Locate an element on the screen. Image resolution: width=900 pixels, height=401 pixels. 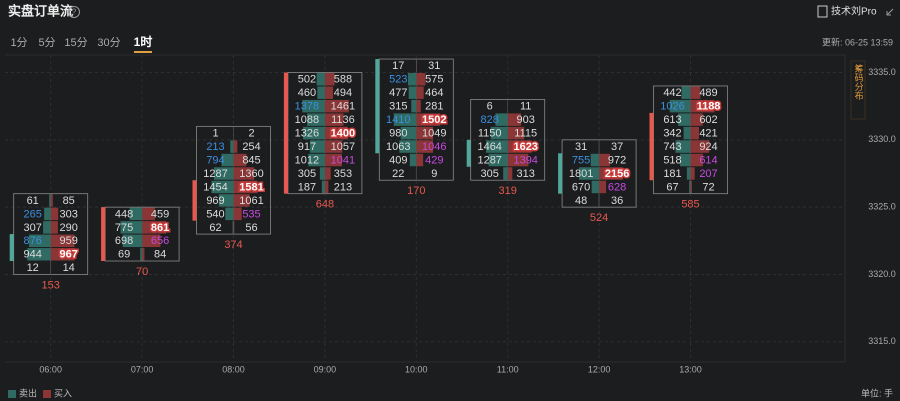
delta-label: 374 is located at coordinates (233, 245).